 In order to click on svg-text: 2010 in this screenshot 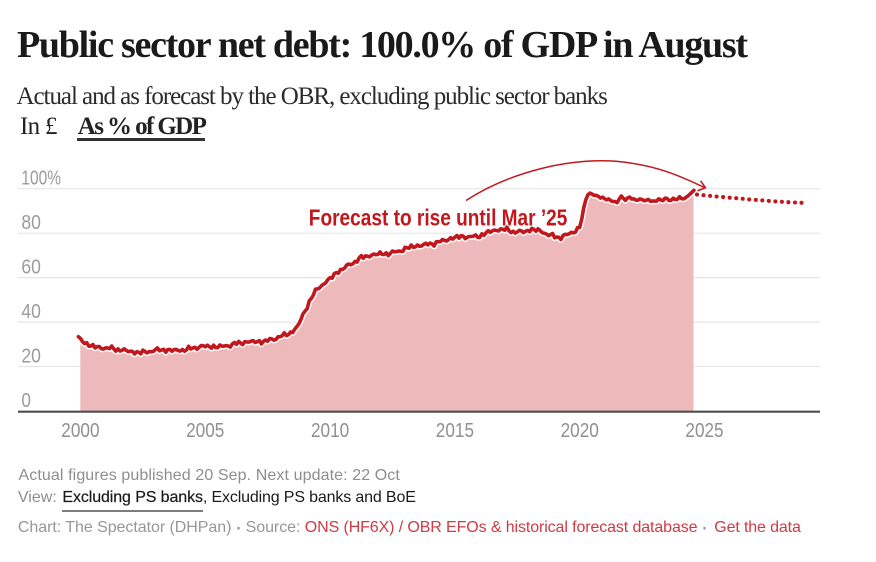, I will do `click(330, 431)`.